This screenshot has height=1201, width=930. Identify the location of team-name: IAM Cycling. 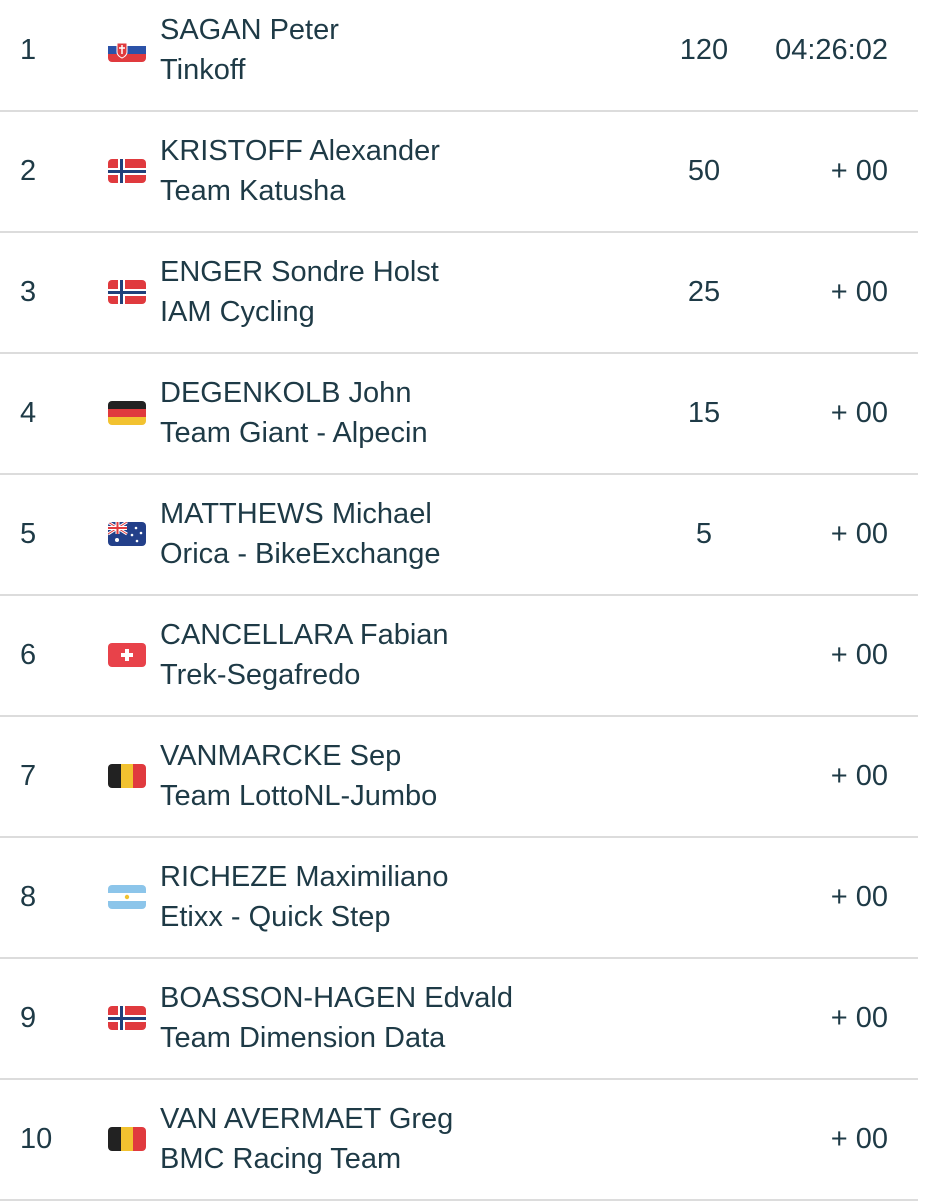
(237, 312).